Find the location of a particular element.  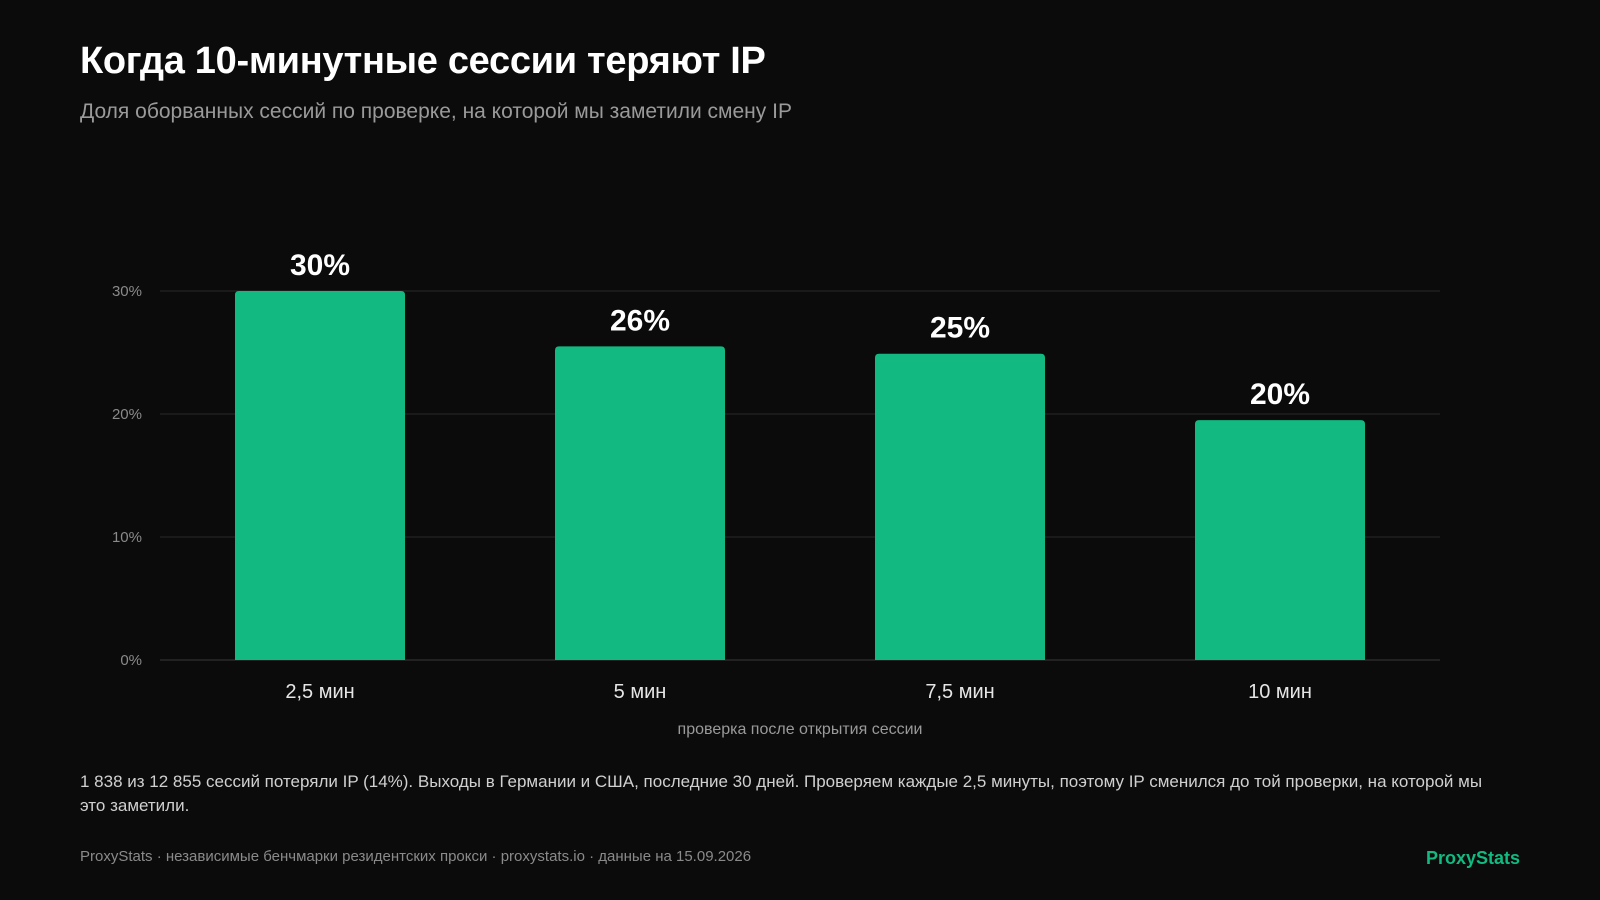

bar-value-label: 25% is located at coordinates (960, 328).